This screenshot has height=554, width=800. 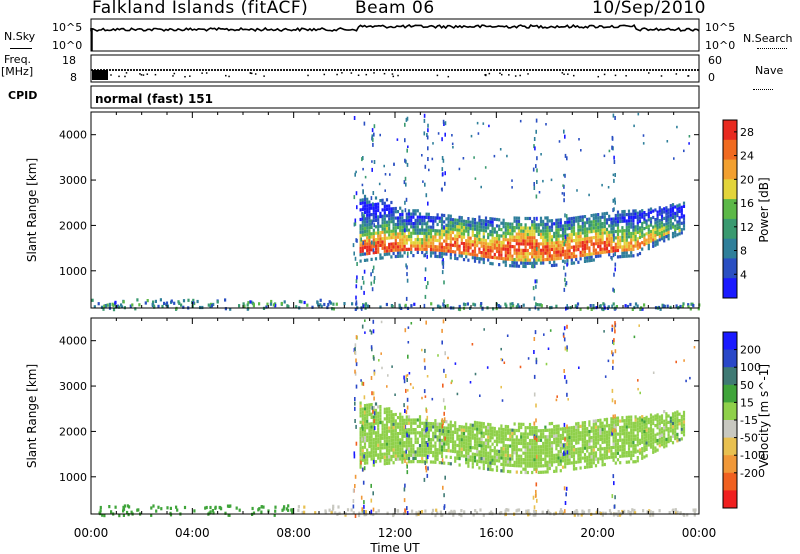 I want to click on power-cbar-tick-label-5: 24, so click(x=747, y=156).